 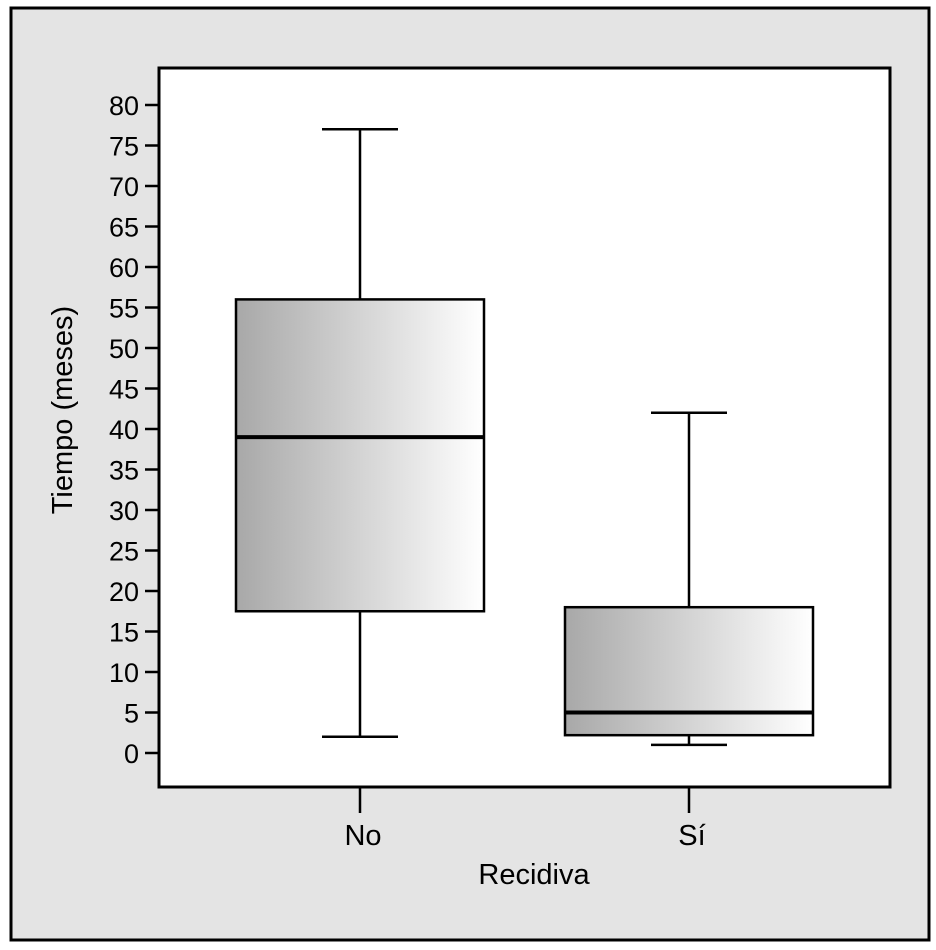 I want to click on y-tick-label: 35, so click(x=124, y=471).